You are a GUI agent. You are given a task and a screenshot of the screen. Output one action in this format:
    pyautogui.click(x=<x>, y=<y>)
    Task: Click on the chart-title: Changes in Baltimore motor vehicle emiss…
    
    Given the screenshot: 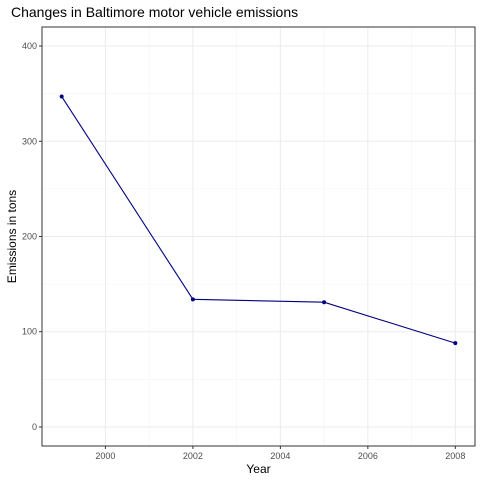 What is the action you would take?
    pyautogui.click(x=154, y=12)
    